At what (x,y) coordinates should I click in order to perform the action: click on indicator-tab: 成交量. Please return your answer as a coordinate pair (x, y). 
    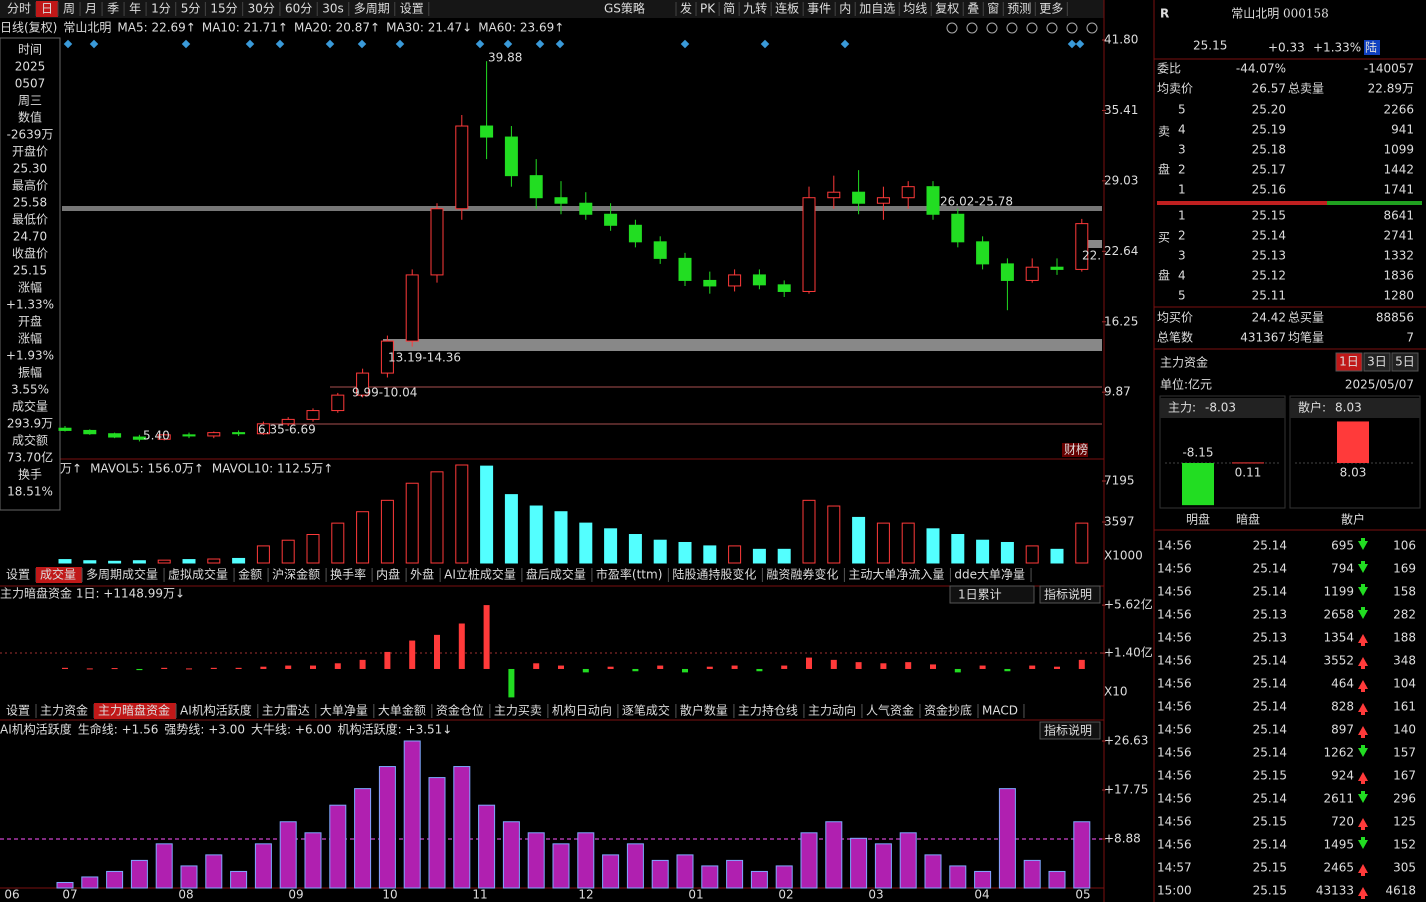
    Looking at the image, I should click on (58, 574).